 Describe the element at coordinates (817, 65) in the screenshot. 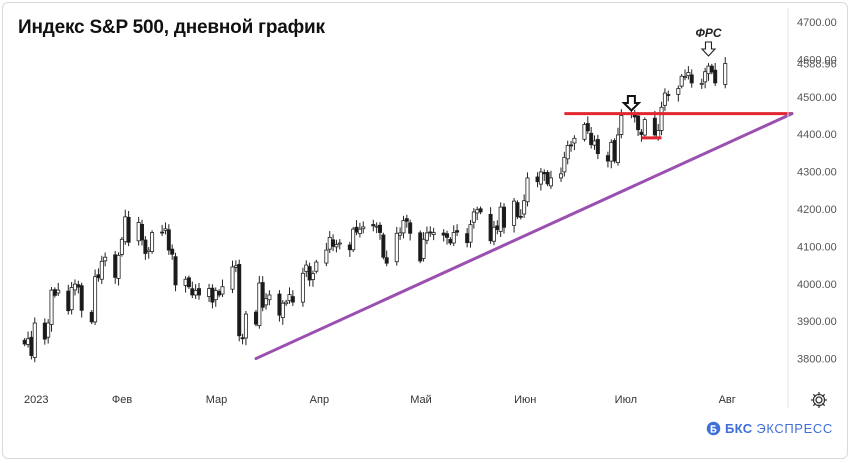

I see `last-price-label: 4588.96` at that location.